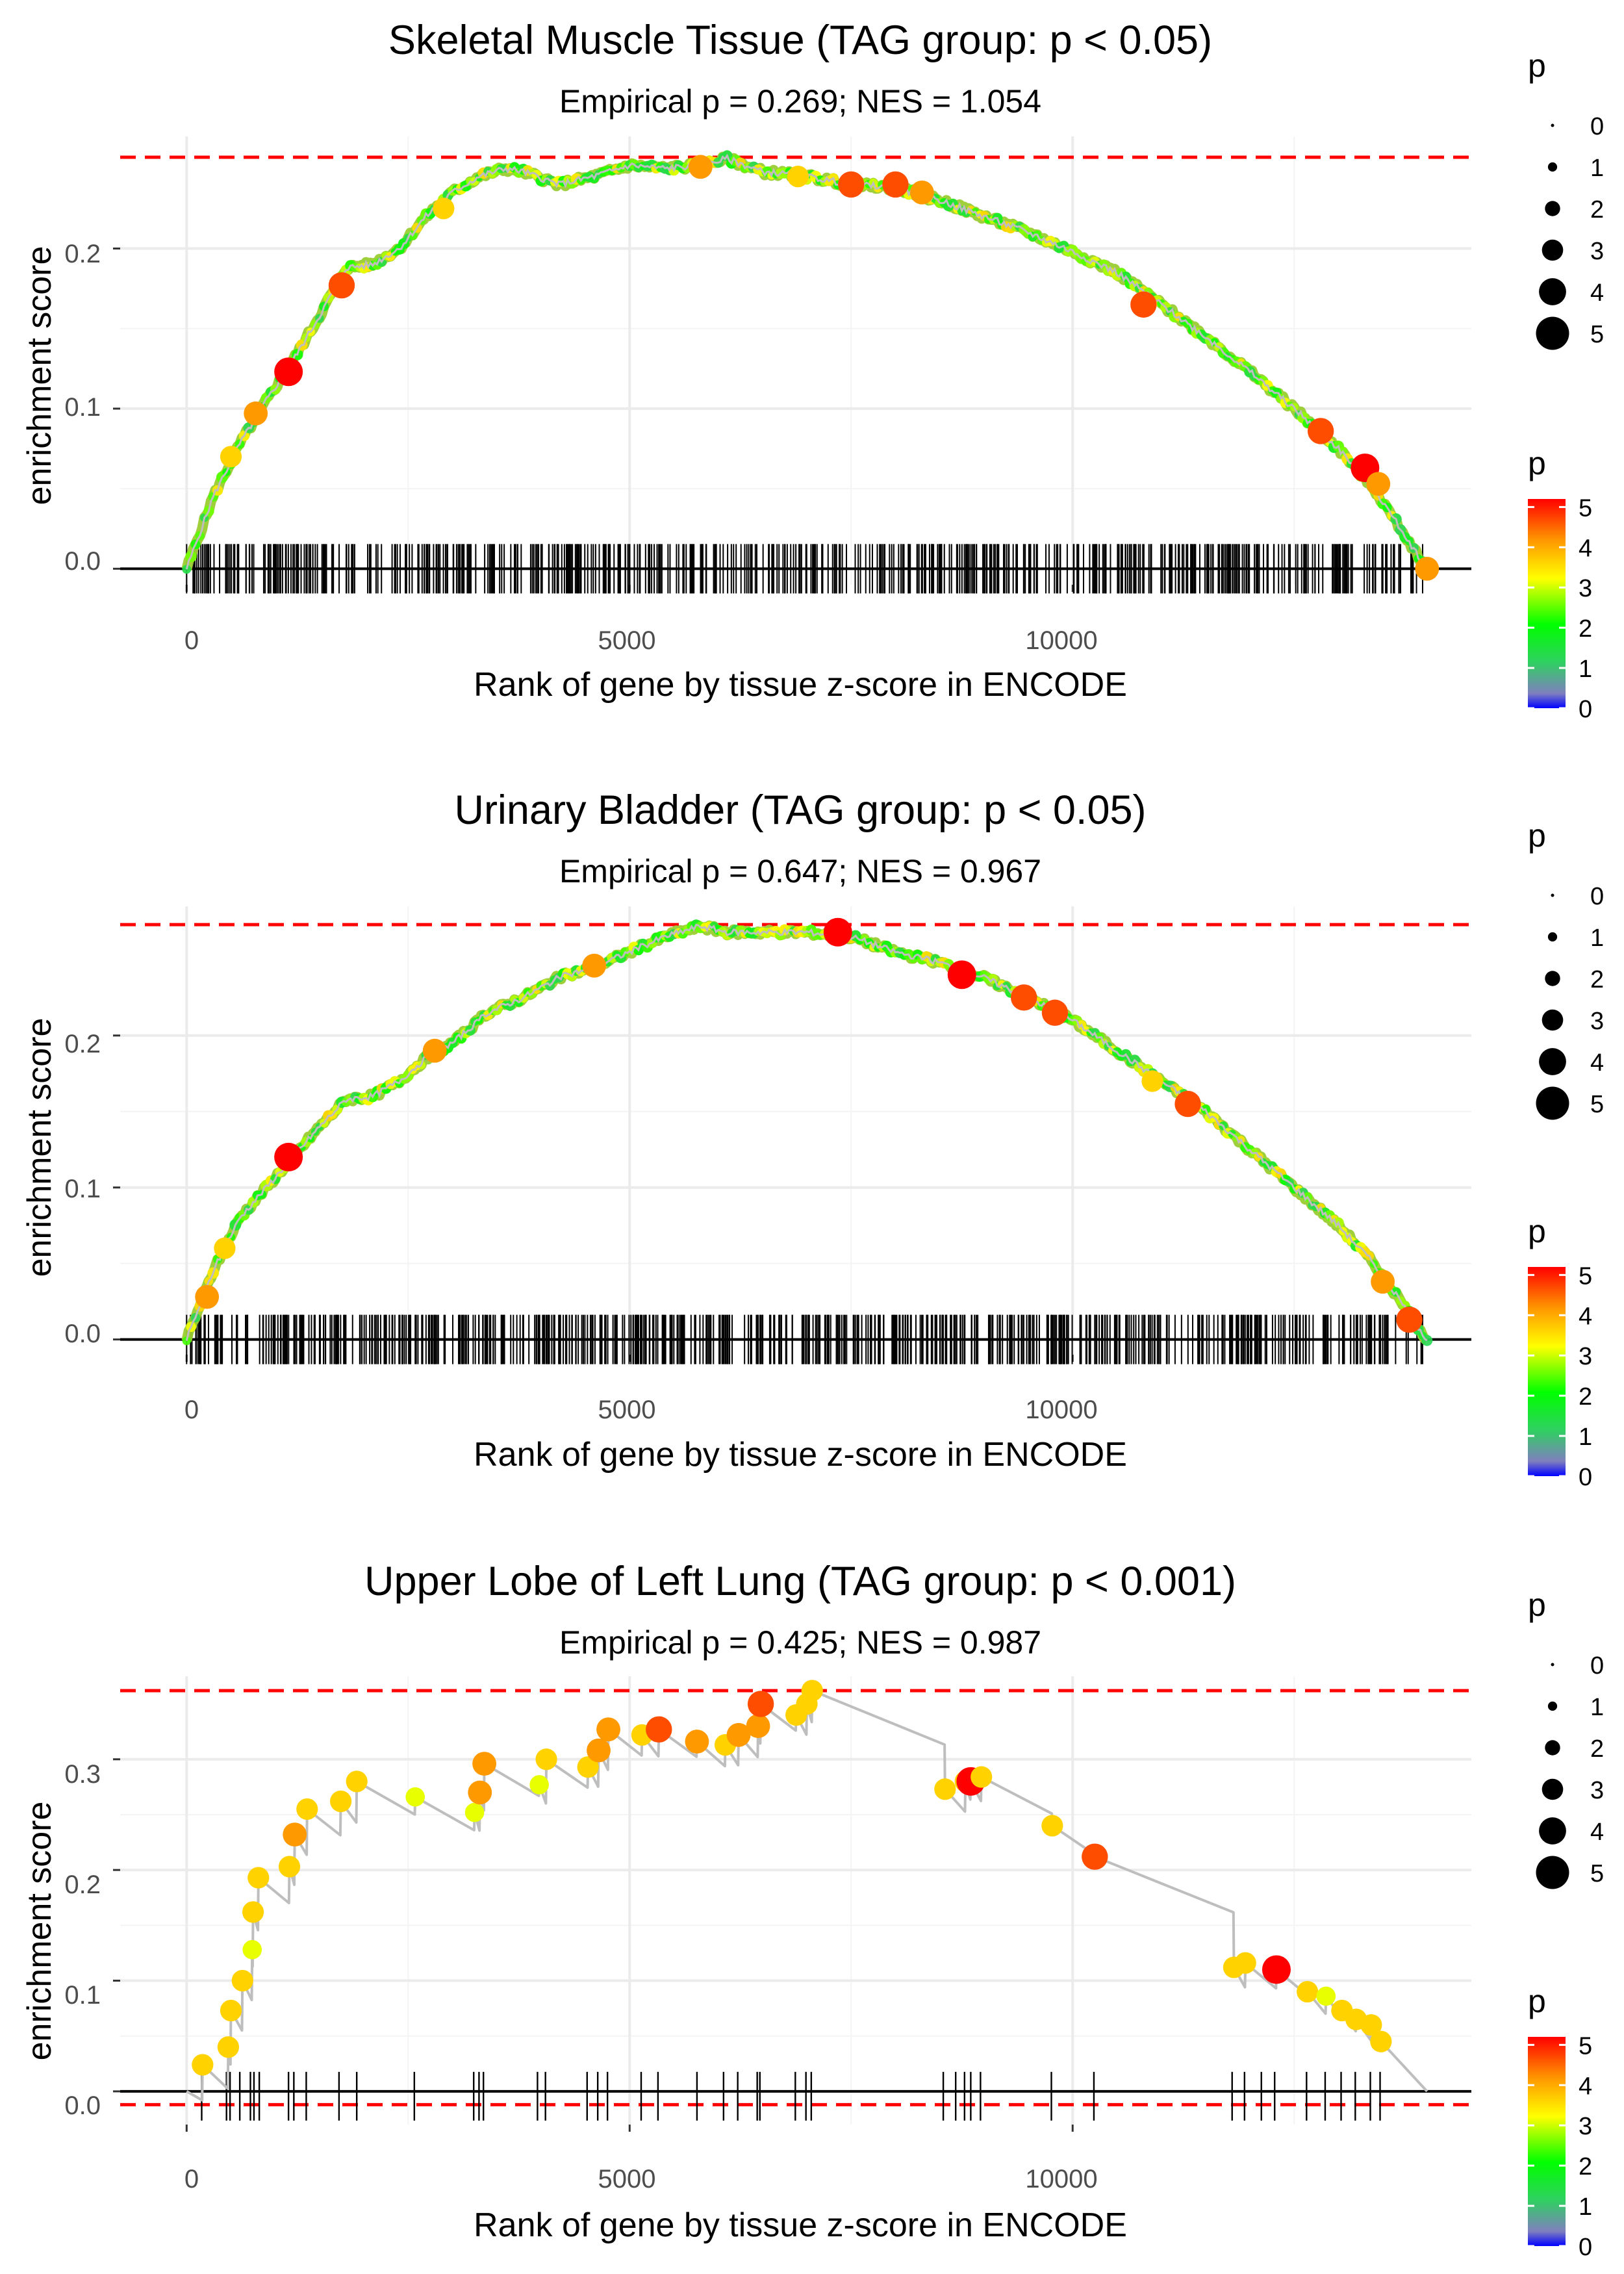 The image size is (1624, 2274). I want to click on es-curve-band, so click(805, 1132).